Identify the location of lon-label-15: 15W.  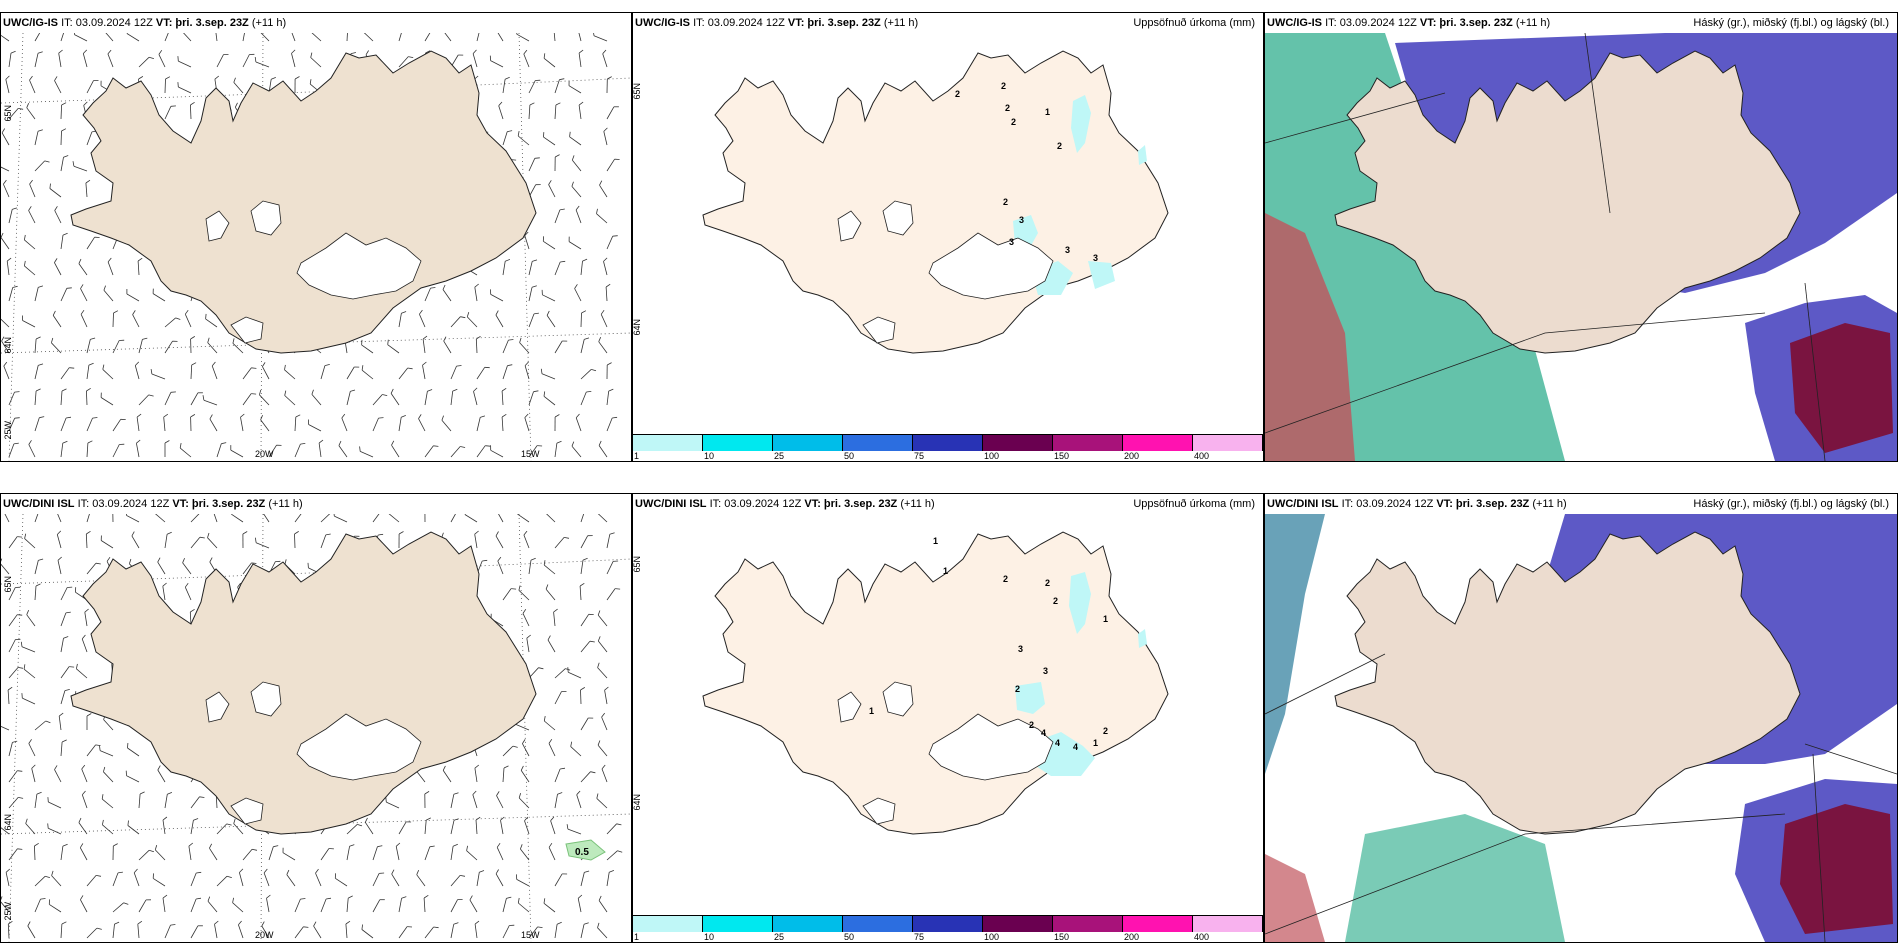
(530, 935).